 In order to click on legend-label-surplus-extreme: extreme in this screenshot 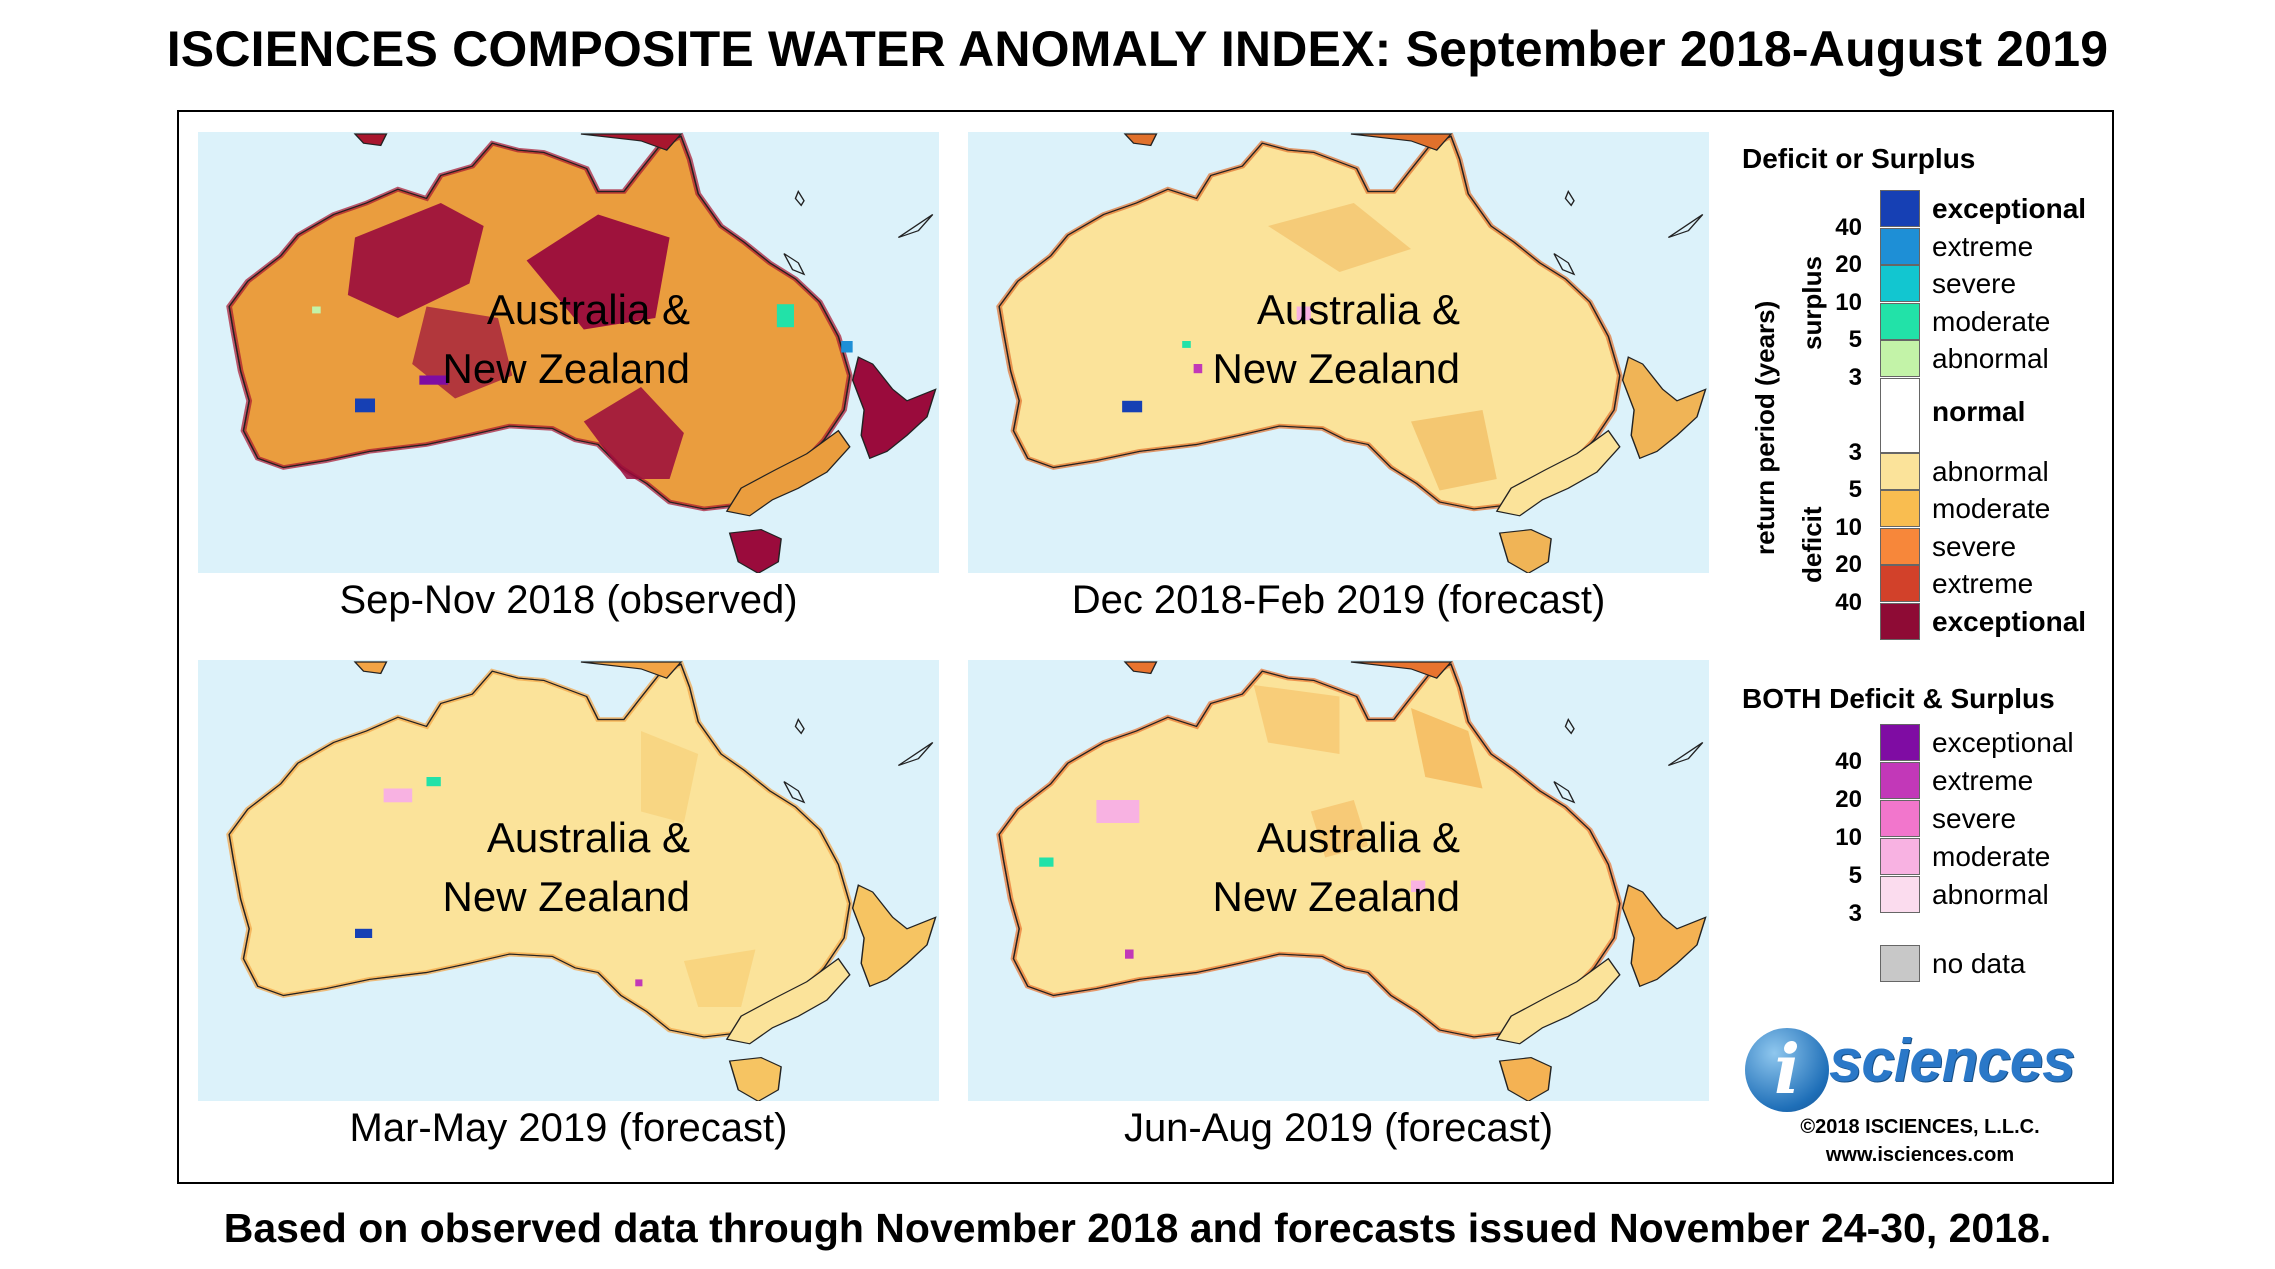, I will do `click(1983, 246)`.